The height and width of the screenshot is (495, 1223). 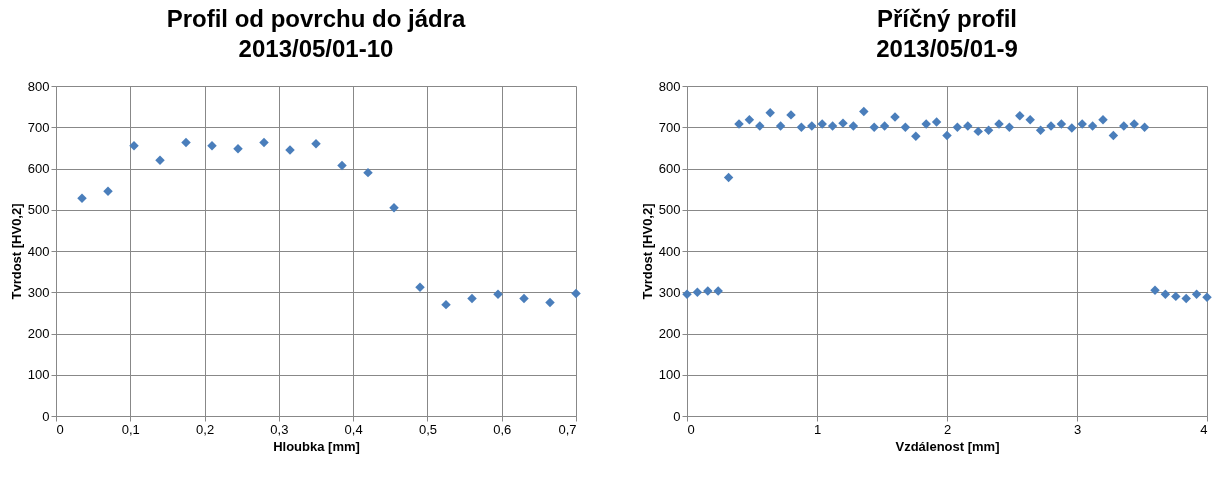 I want to click on x-tick-label: 4, so click(x=1204, y=429).